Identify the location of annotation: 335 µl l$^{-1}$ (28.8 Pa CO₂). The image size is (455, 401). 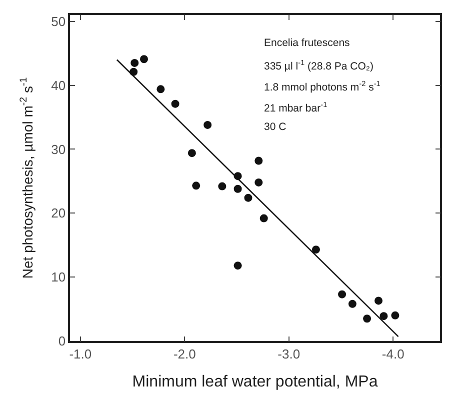
(319, 65).